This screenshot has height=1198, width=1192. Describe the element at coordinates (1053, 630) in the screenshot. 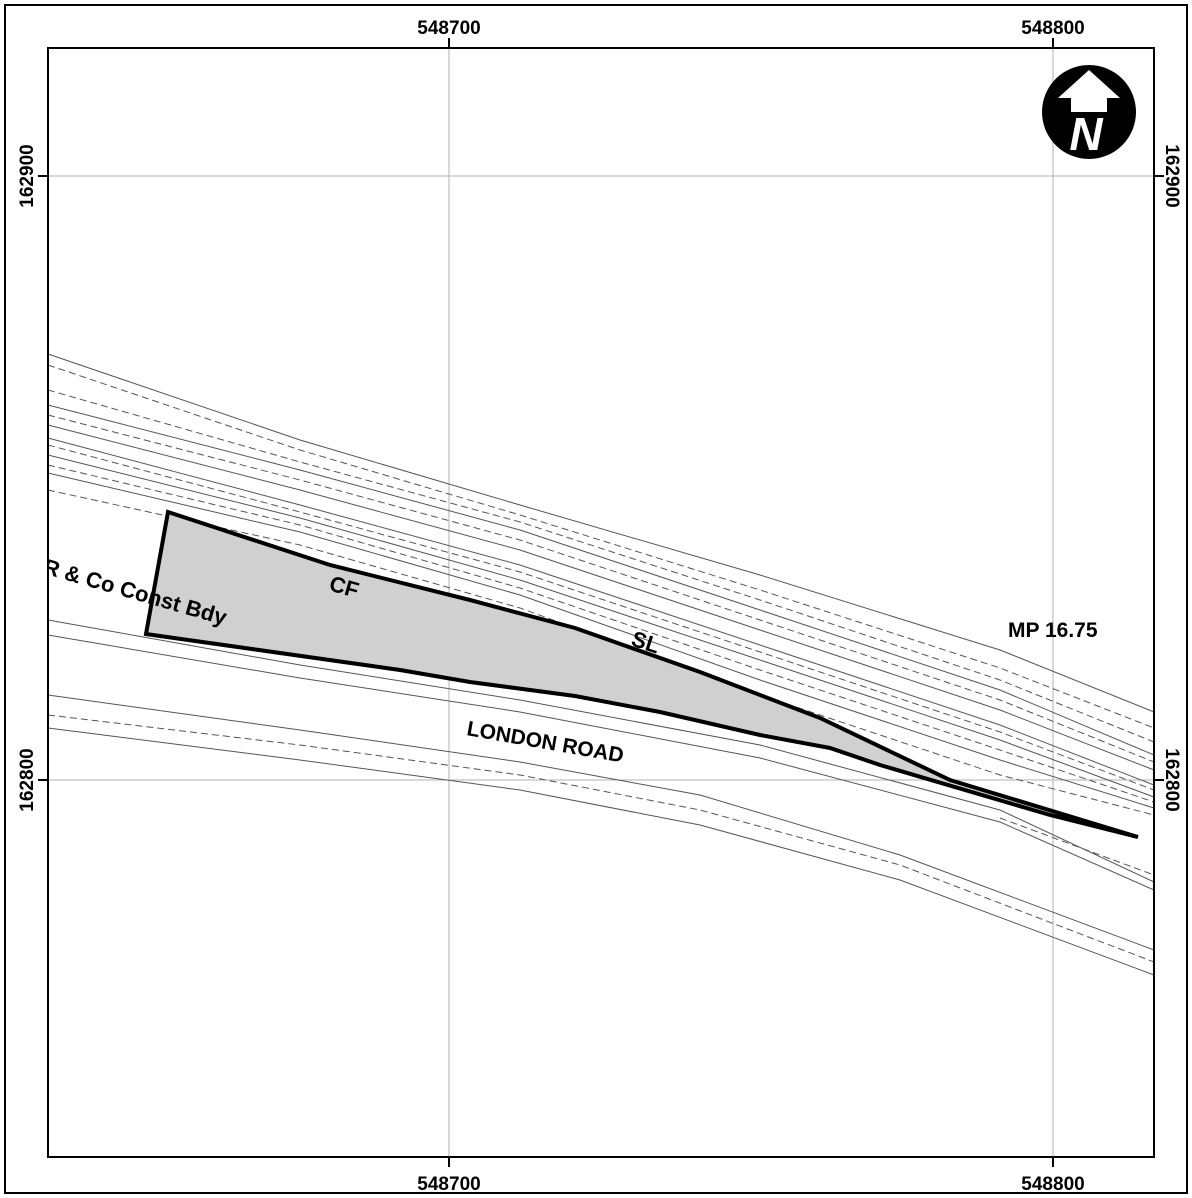

I see `milepost-label: MP 16.75` at that location.